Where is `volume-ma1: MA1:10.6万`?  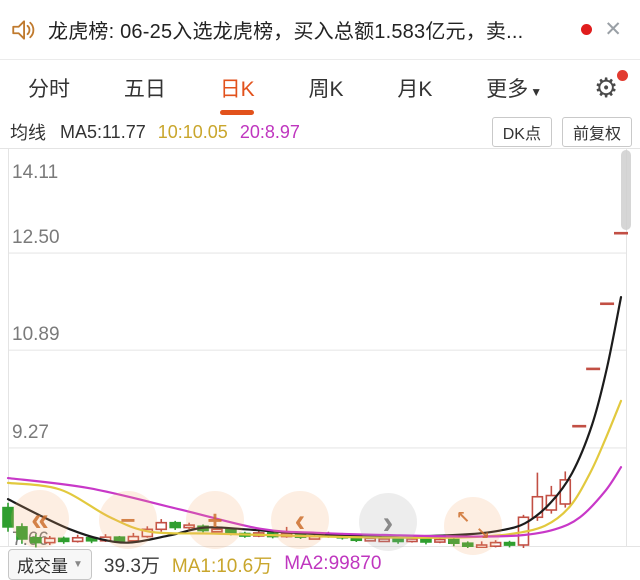 volume-ma1: MA1:10.6万 is located at coordinates (222, 566).